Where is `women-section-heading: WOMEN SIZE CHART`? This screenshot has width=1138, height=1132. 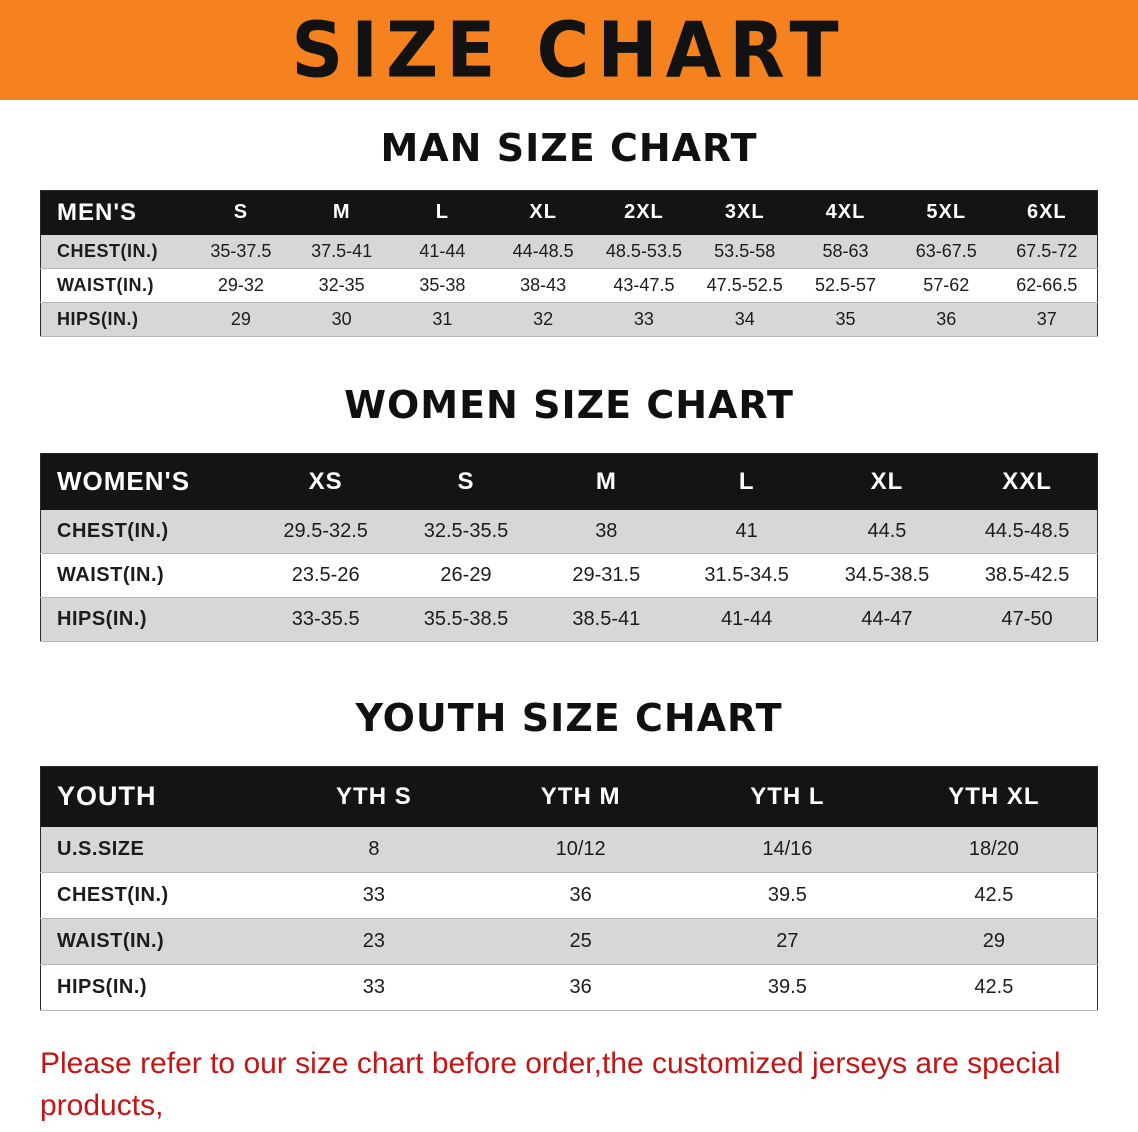 women-section-heading: WOMEN SIZE CHART is located at coordinates (569, 405).